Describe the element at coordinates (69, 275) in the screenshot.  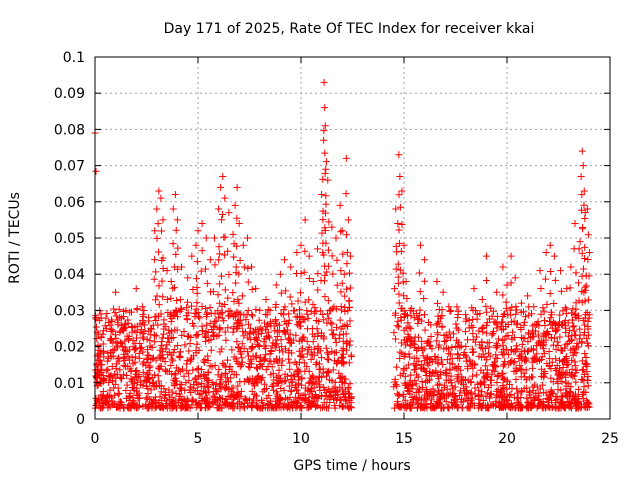
I see `y-tick-label: 0.04` at that location.